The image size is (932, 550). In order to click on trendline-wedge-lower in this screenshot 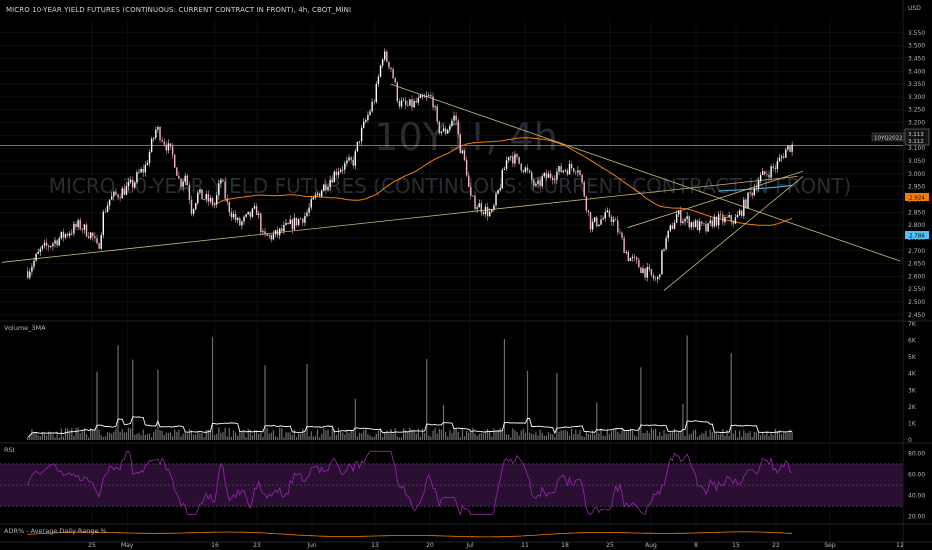, I will do `click(733, 233)`.